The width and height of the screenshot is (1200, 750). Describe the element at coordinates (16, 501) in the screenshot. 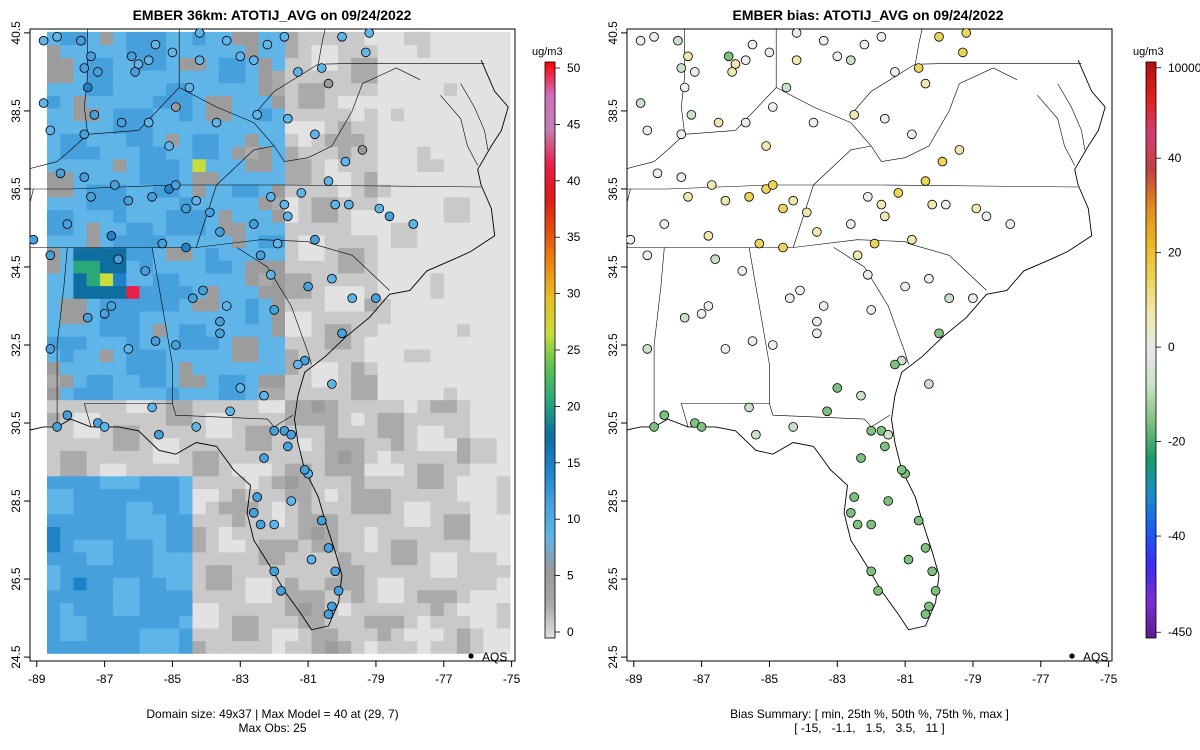

I see `y-axis-tick-label: 28.5` at that location.